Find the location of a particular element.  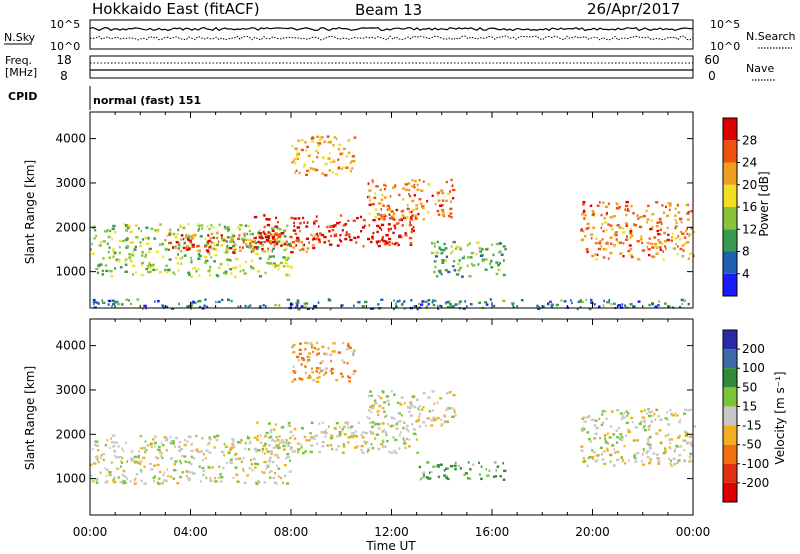

nsky-trace is located at coordinates (391, 29).